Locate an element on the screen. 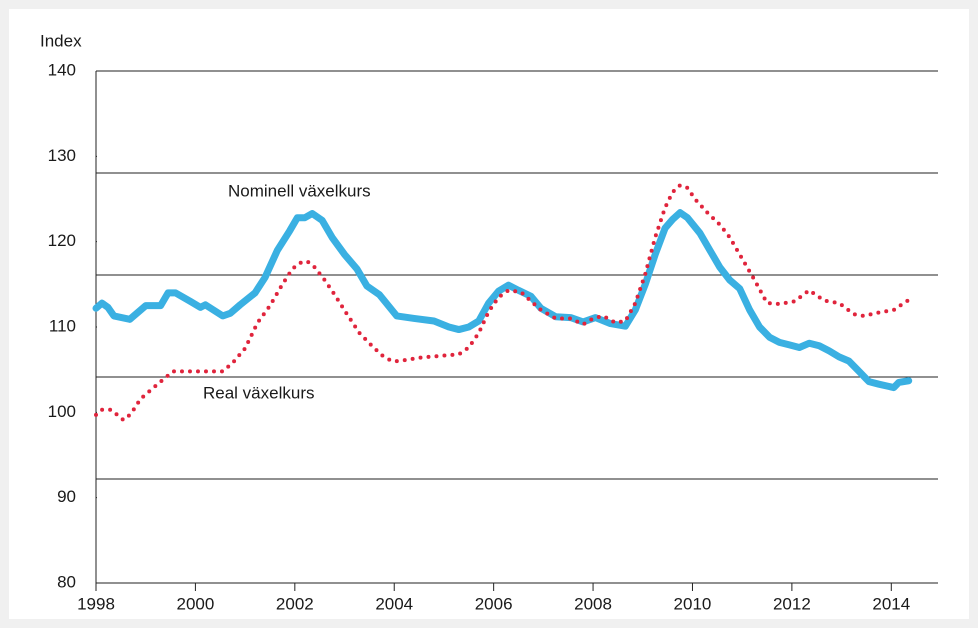 The width and height of the screenshot is (978, 628). x-tick-label: 2010 is located at coordinates (693, 603).